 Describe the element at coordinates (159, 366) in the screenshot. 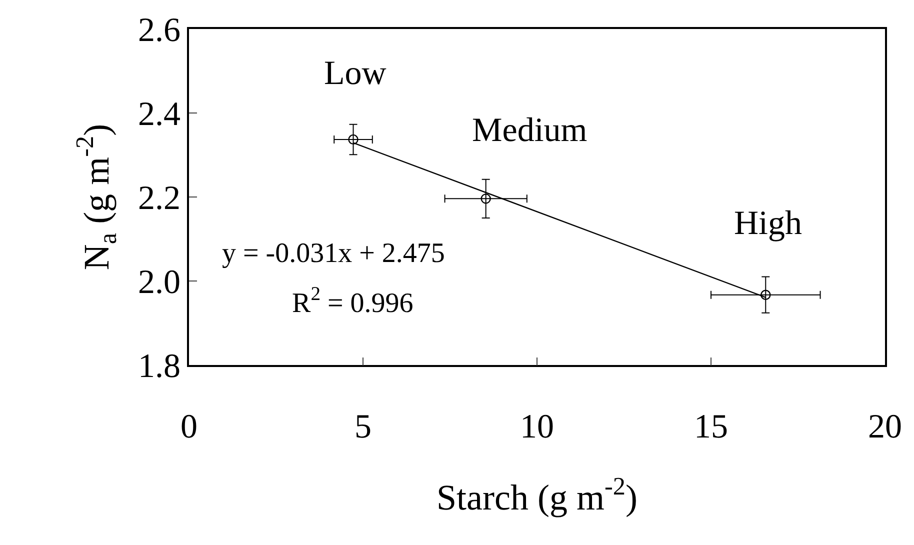

I see `y-tick-label: 1.8` at that location.